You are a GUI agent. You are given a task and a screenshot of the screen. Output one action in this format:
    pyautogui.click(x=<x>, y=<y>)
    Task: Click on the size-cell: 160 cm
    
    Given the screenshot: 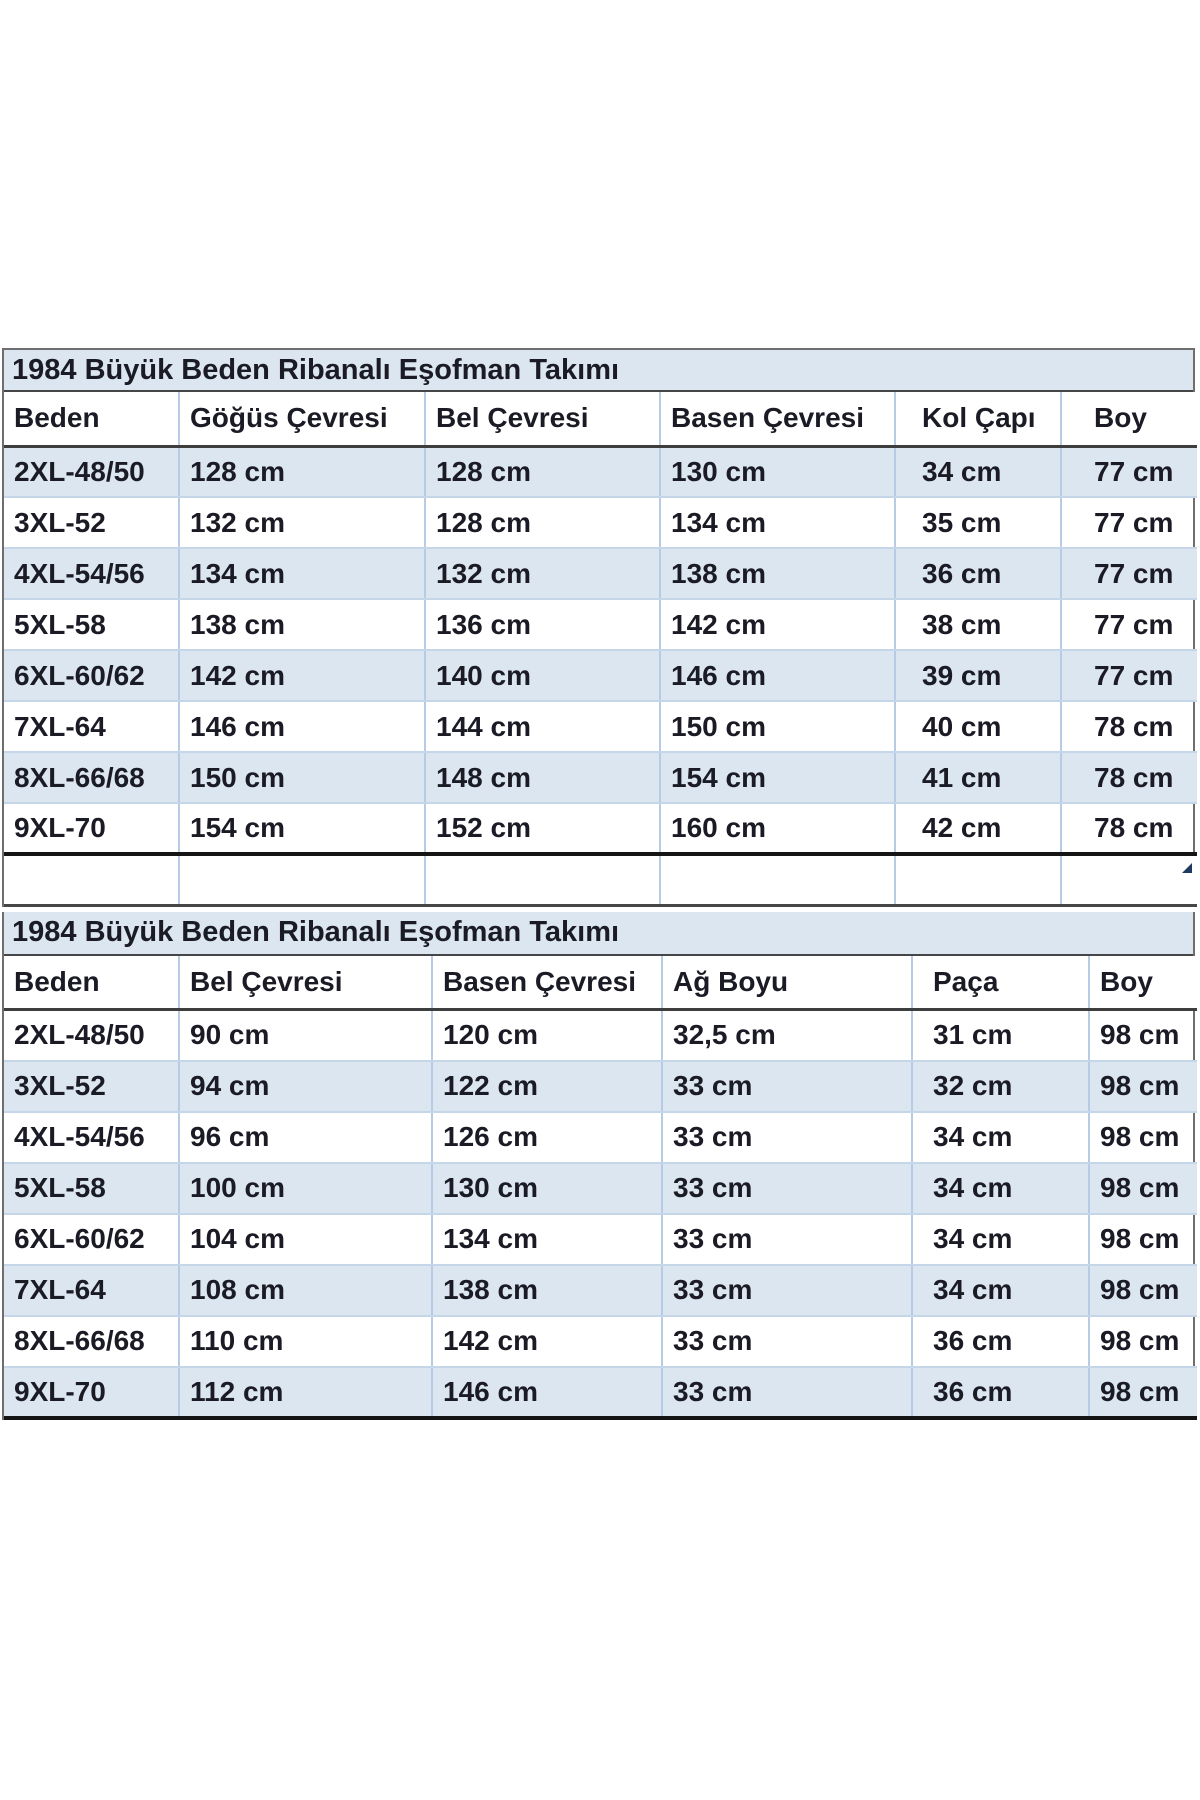 What is the action you would take?
    pyautogui.click(x=777, y=829)
    